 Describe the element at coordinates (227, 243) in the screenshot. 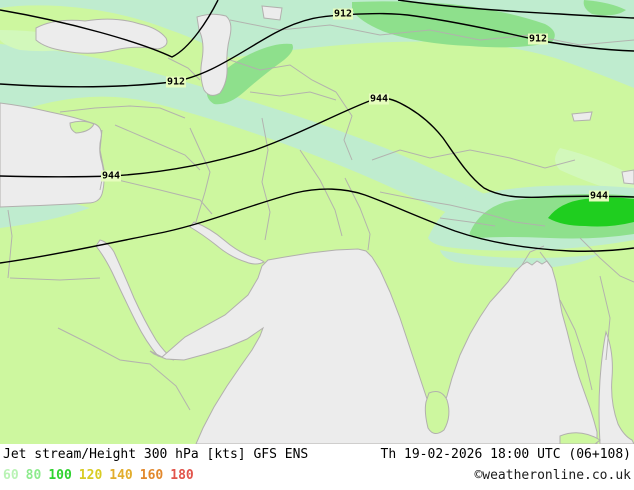

I see `sea-persian-gulf` at that location.